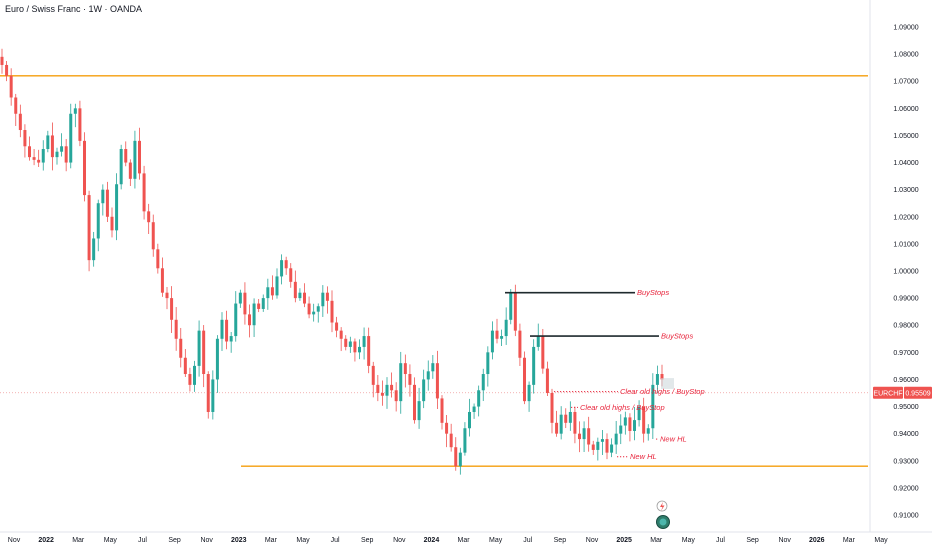  What do you see at coordinates (905, 244) in the screenshot?
I see `y-tick-label: 1.01000` at bounding box center [905, 244].